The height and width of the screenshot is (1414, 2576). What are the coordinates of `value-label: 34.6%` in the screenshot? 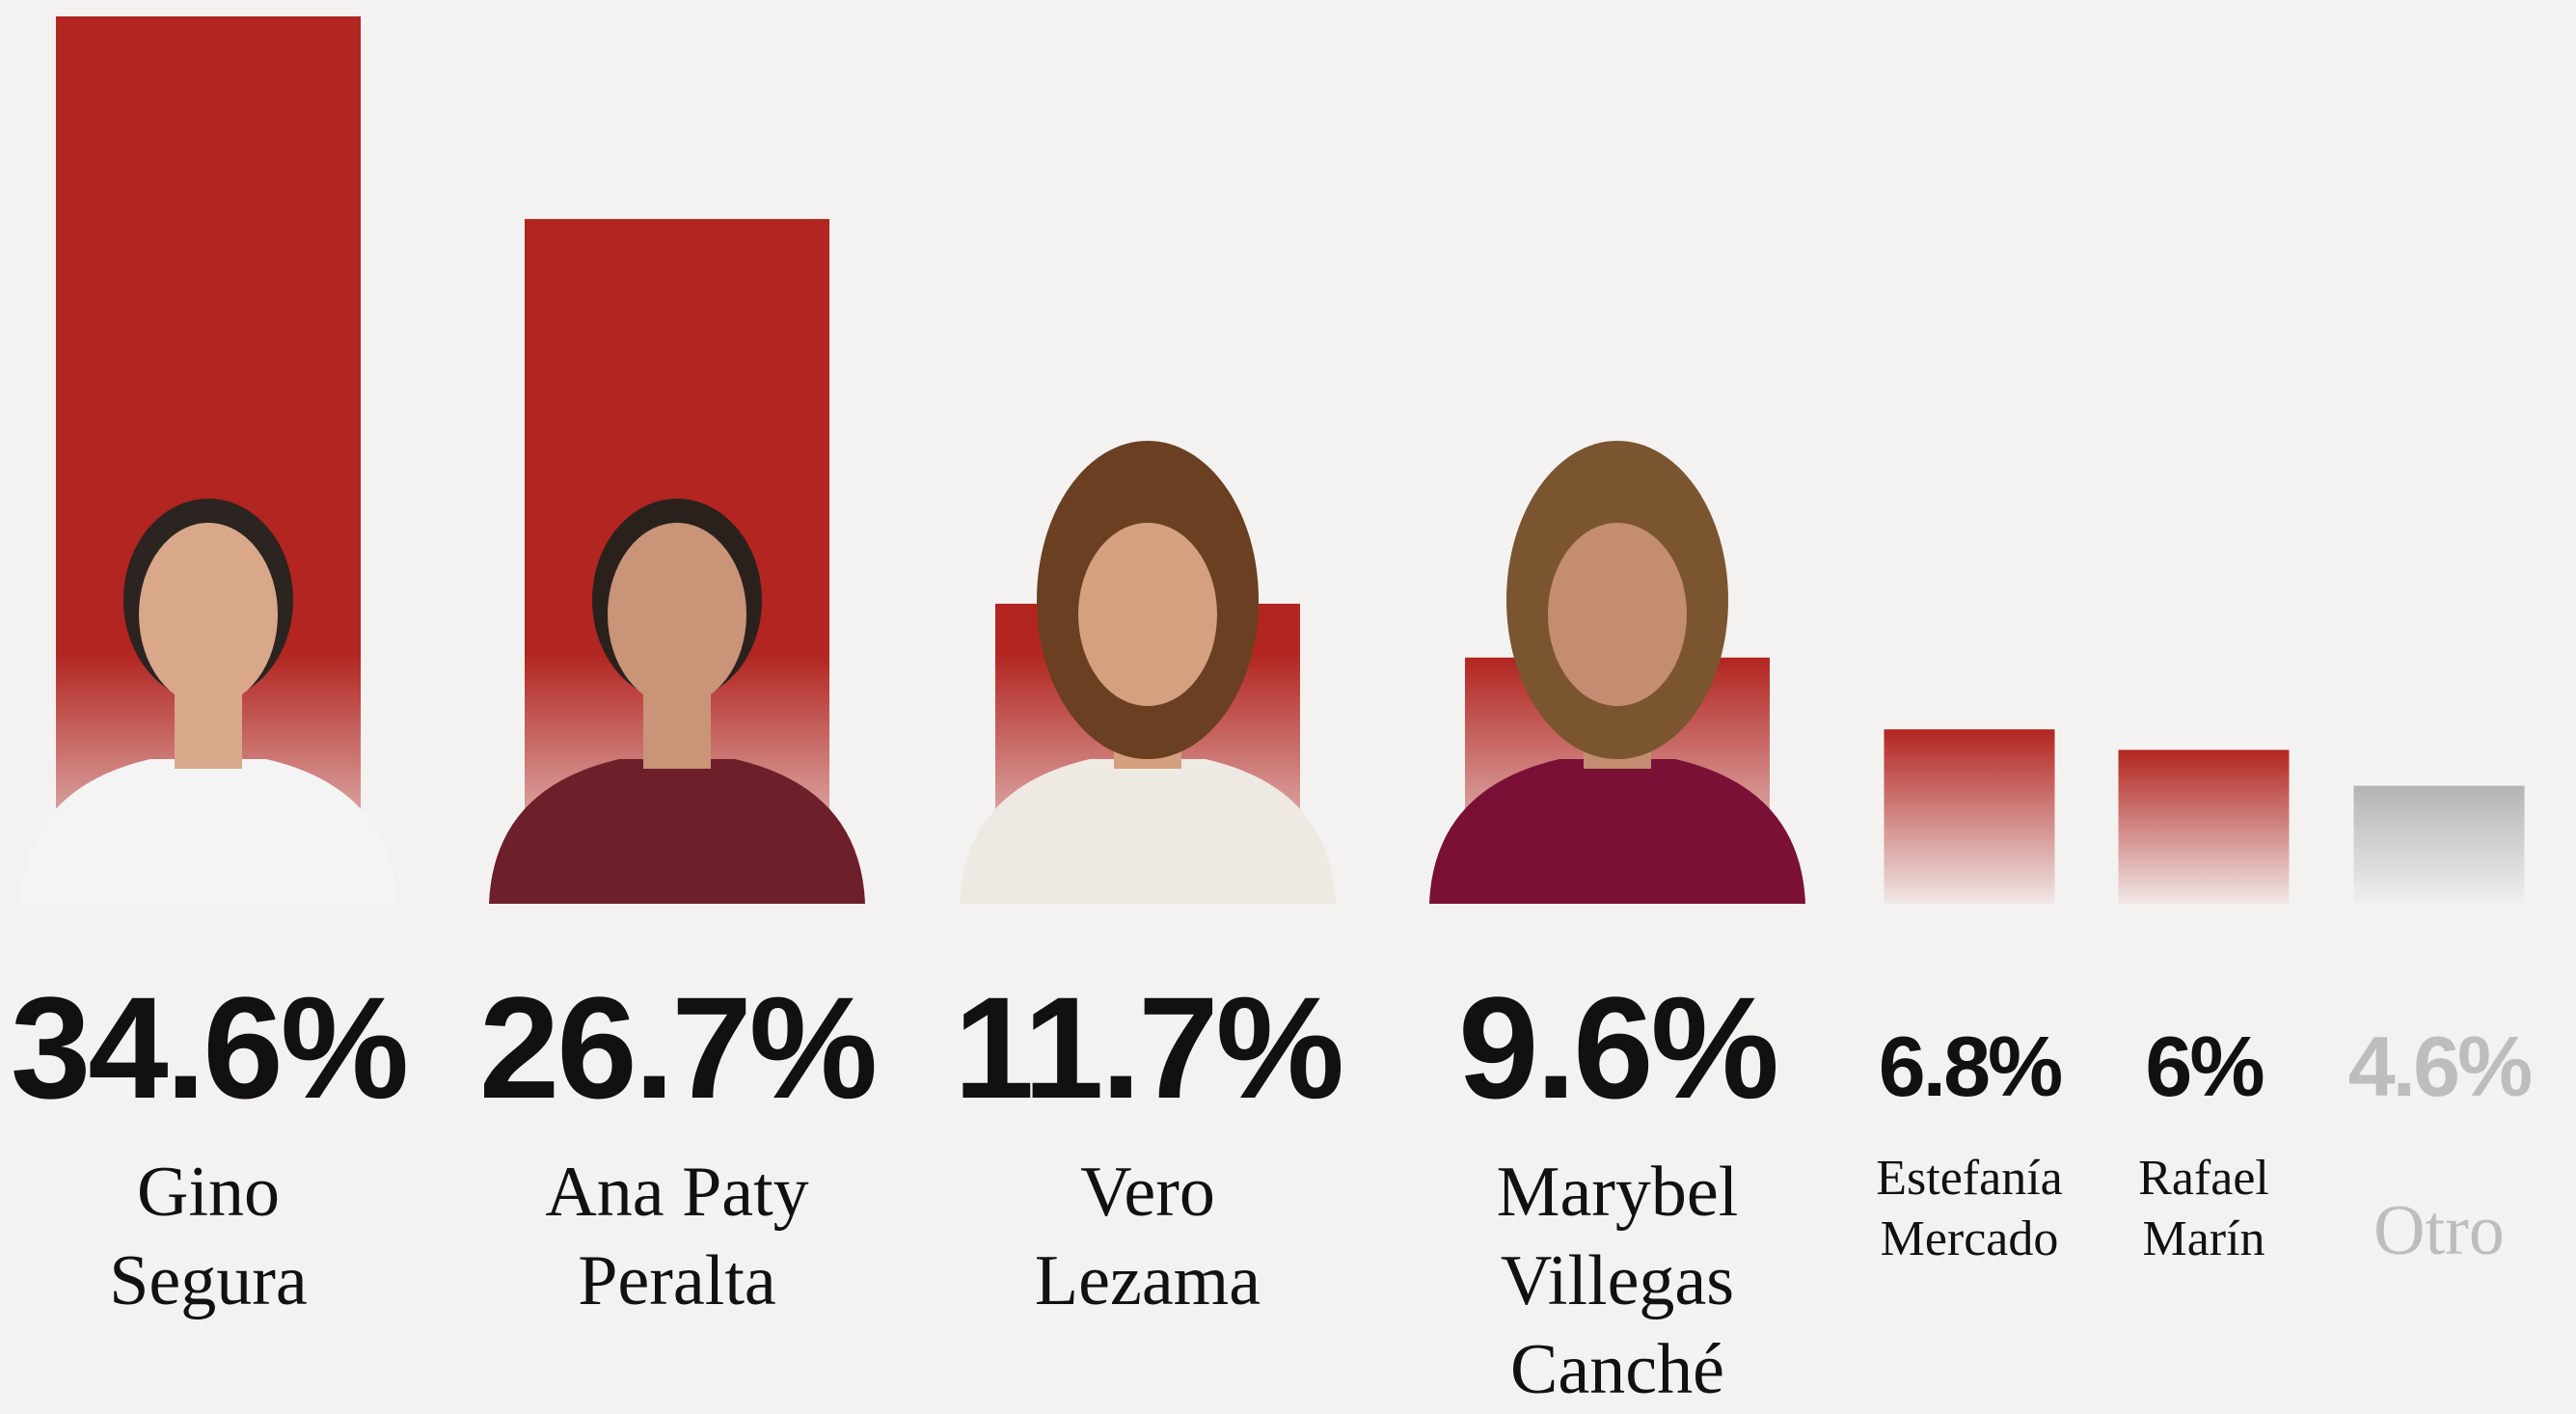 It's located at (209, 1047).